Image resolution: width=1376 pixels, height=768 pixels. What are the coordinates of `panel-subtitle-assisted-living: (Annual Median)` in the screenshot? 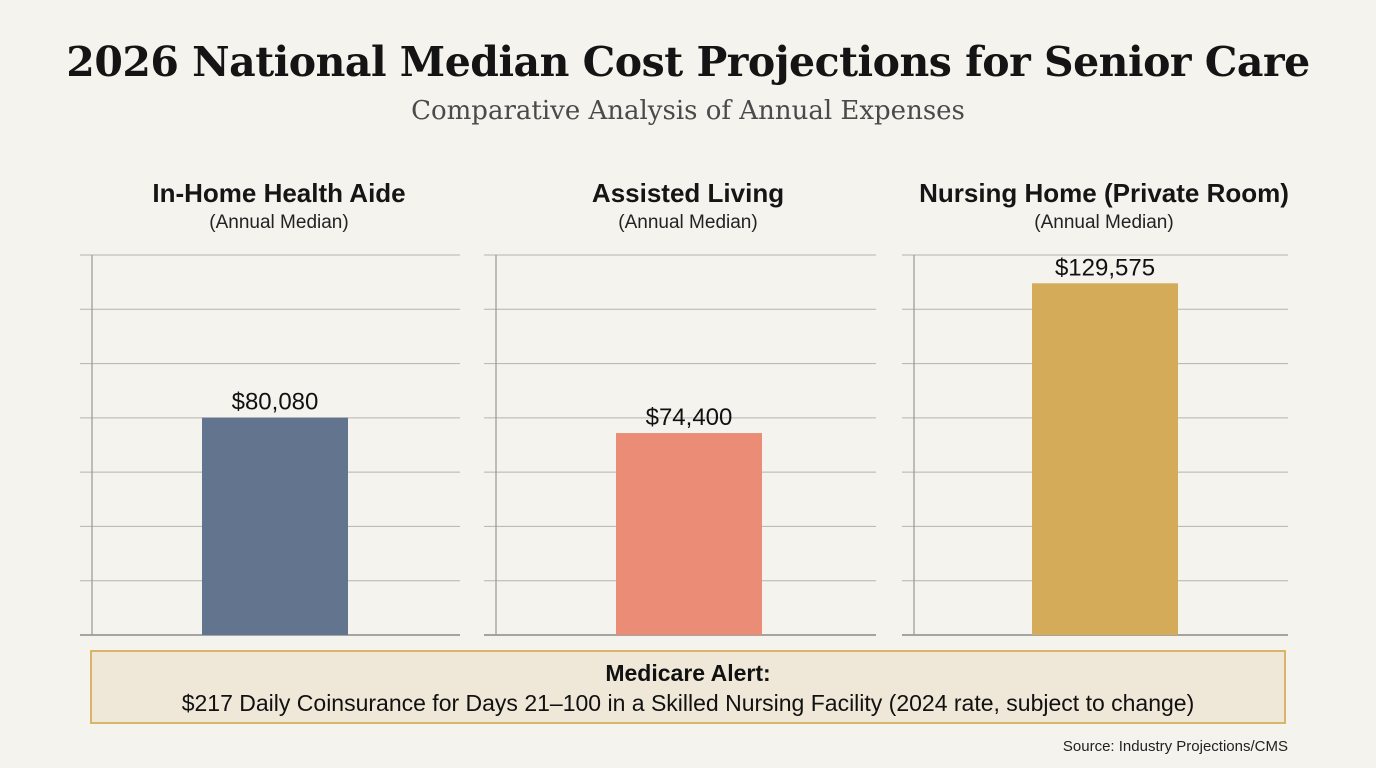 It's located at (688, 222).